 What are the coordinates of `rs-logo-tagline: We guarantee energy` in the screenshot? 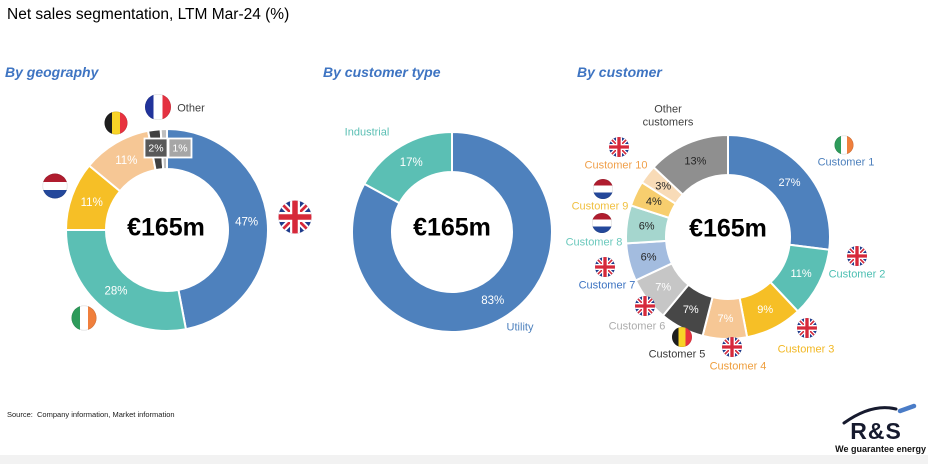 It's located at (880, 449).